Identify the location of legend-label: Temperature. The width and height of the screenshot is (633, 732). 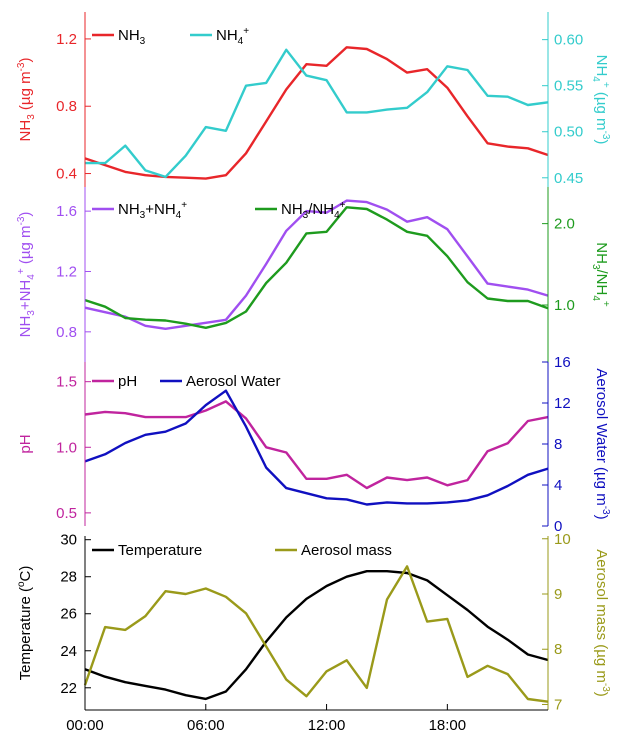
(160, 550).